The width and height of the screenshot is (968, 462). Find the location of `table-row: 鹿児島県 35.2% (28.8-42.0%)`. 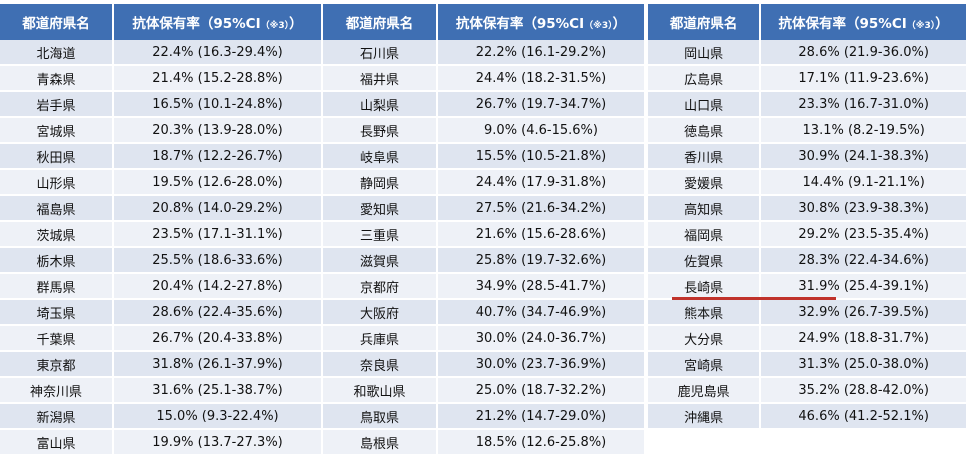

table-row: 鹿児島県 35.2% (28.8-42.0%) is located at coordinates (808, 391).